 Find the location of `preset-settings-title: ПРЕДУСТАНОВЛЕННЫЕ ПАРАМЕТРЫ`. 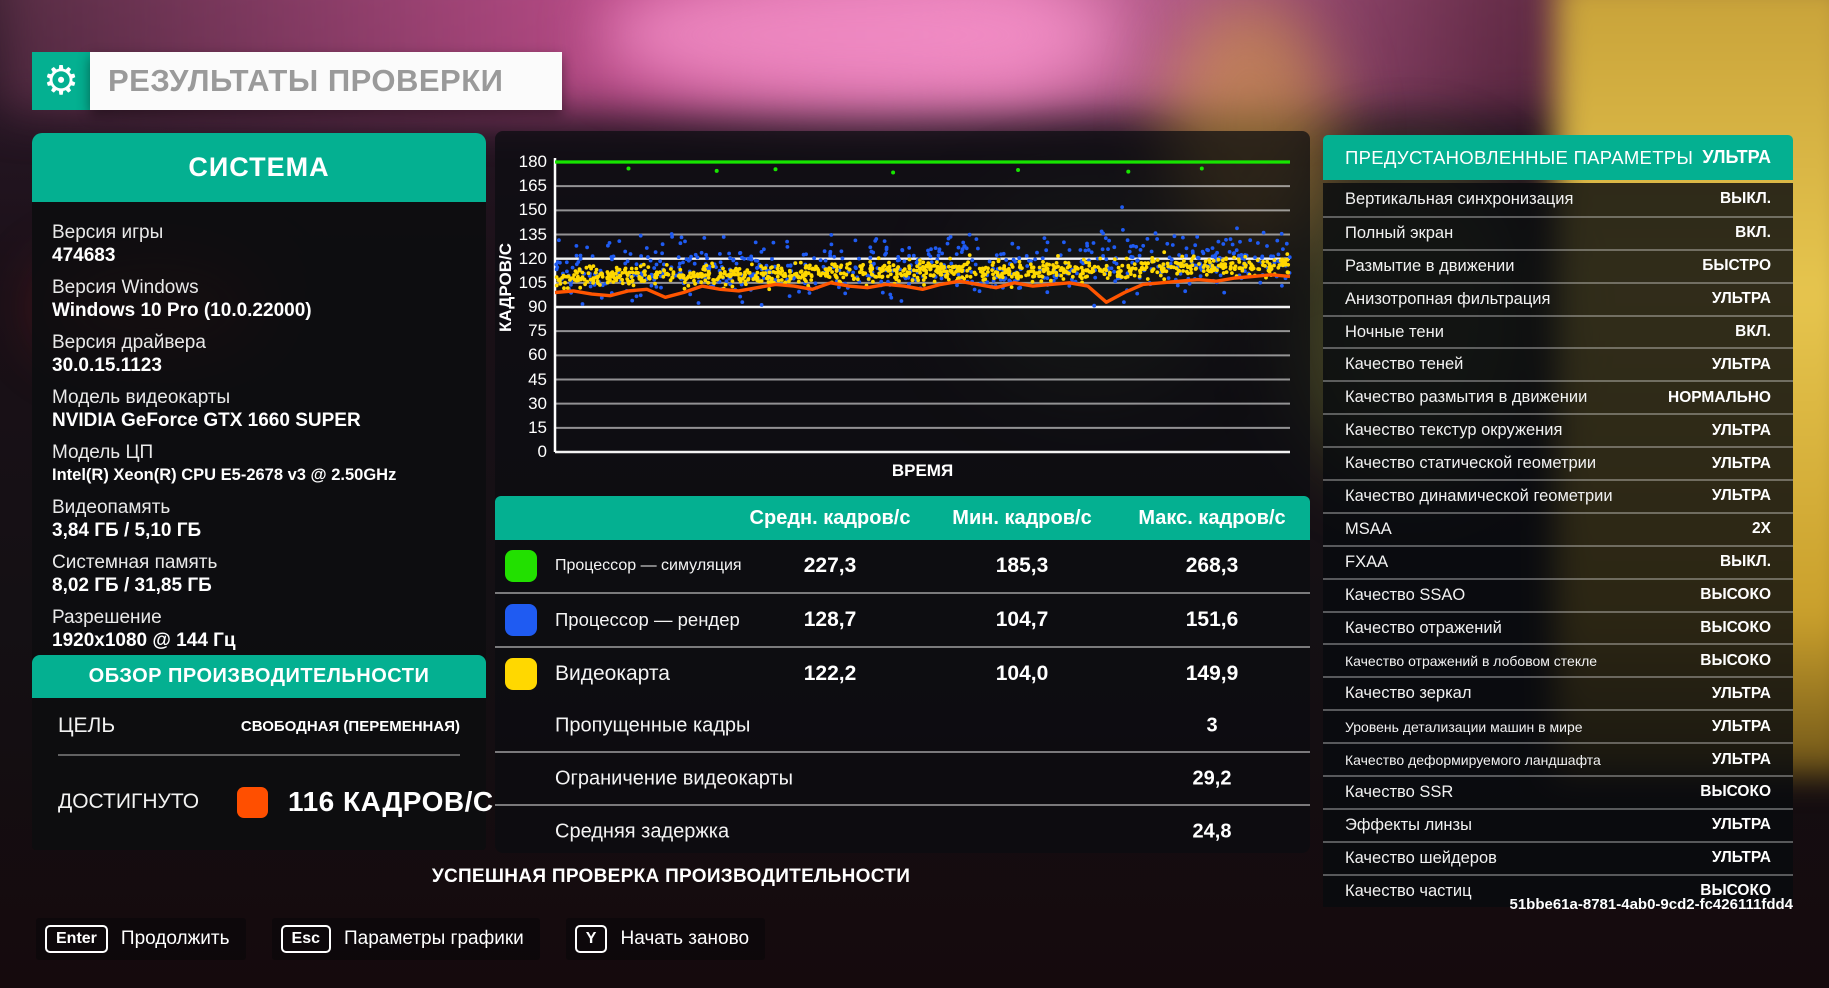

preset-settings-title: ПРЕДУСТАНОВЛЕННЫЕ ПАРАМЕТРЫ is located at coordinates (1519, 157).